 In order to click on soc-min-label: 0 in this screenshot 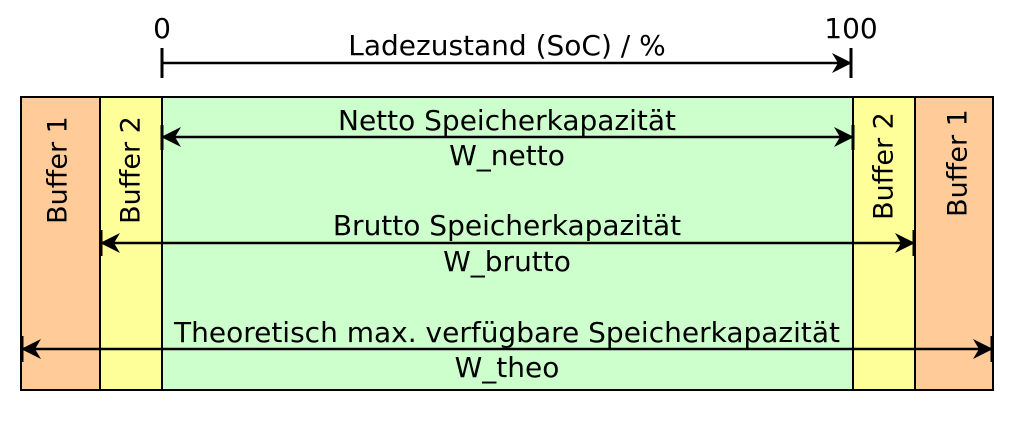, I will do `click(162, 28)`.